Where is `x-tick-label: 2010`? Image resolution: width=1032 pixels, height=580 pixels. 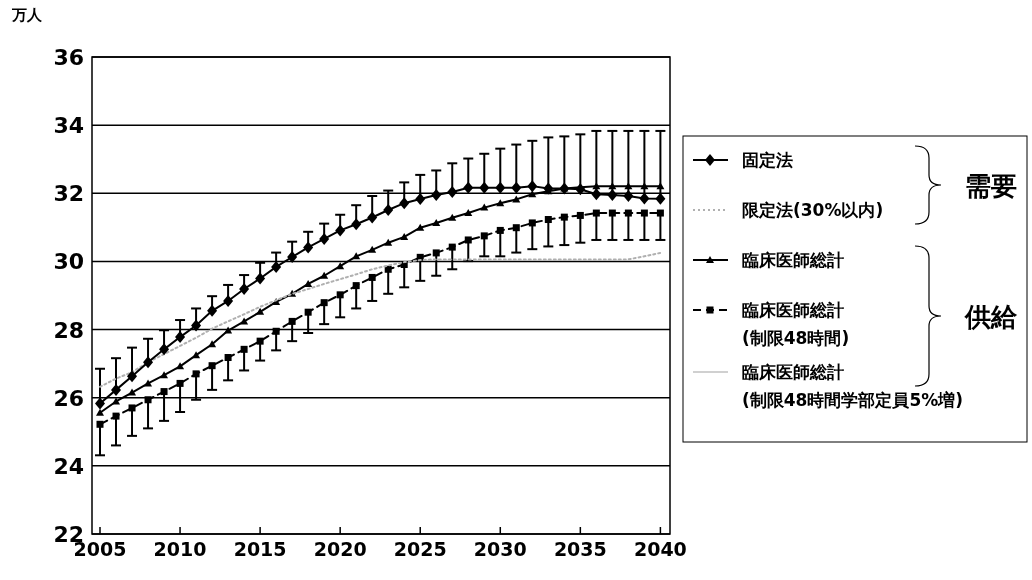 x-tick-label: 2010 is located at coordinates (180, 549).